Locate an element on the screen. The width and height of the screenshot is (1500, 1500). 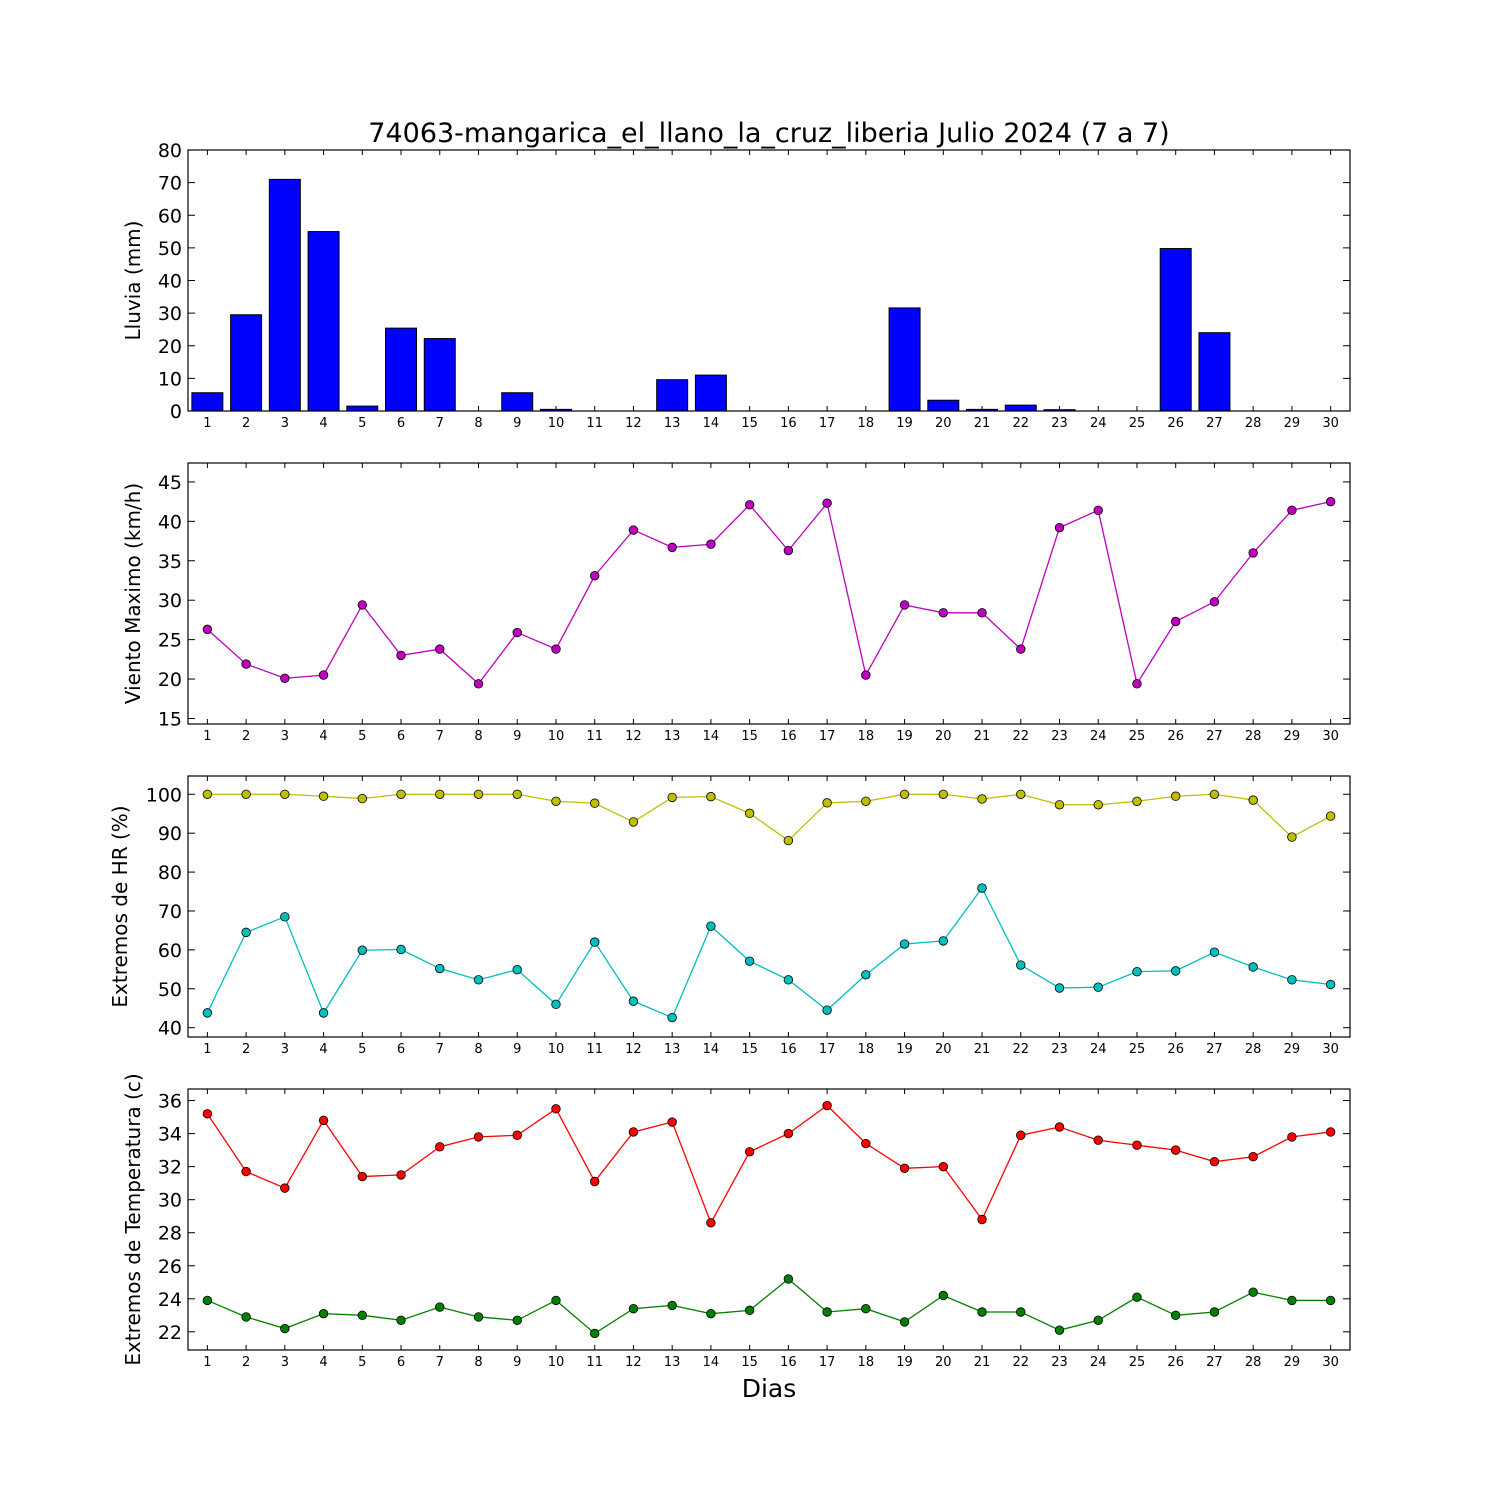
y-tick-label: 80 is located at coordinates (170, 873).